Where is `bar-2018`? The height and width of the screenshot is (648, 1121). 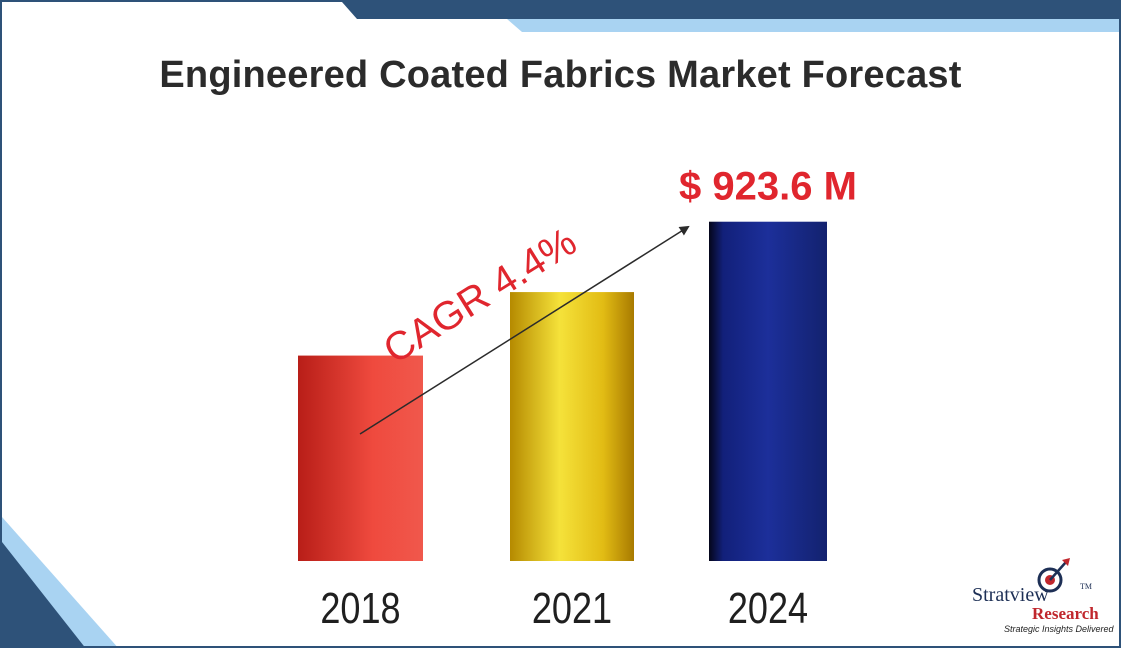 bar-2018 is located at coordinates (360, 458).